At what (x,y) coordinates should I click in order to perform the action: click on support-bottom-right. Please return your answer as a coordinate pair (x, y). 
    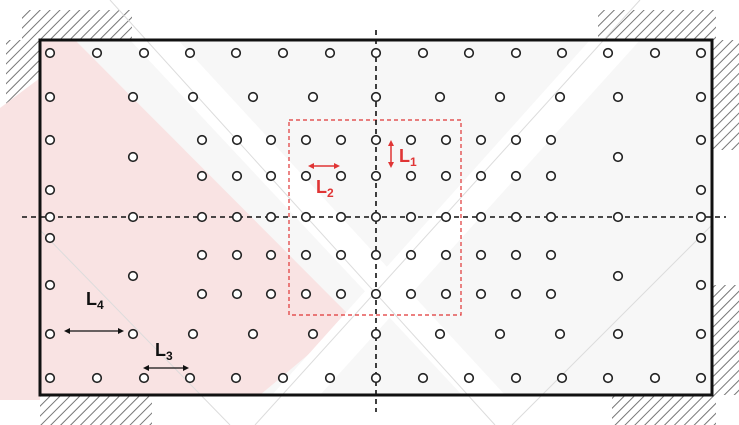
    Looking at the image, I should click on (664, 410).